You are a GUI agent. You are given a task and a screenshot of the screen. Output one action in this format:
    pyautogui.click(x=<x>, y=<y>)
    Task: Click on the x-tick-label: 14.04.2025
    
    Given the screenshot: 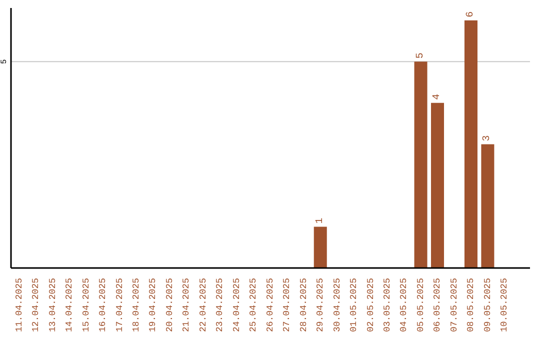 What is the action you would take?
    pyautogui.click(x=69, y=305)
    